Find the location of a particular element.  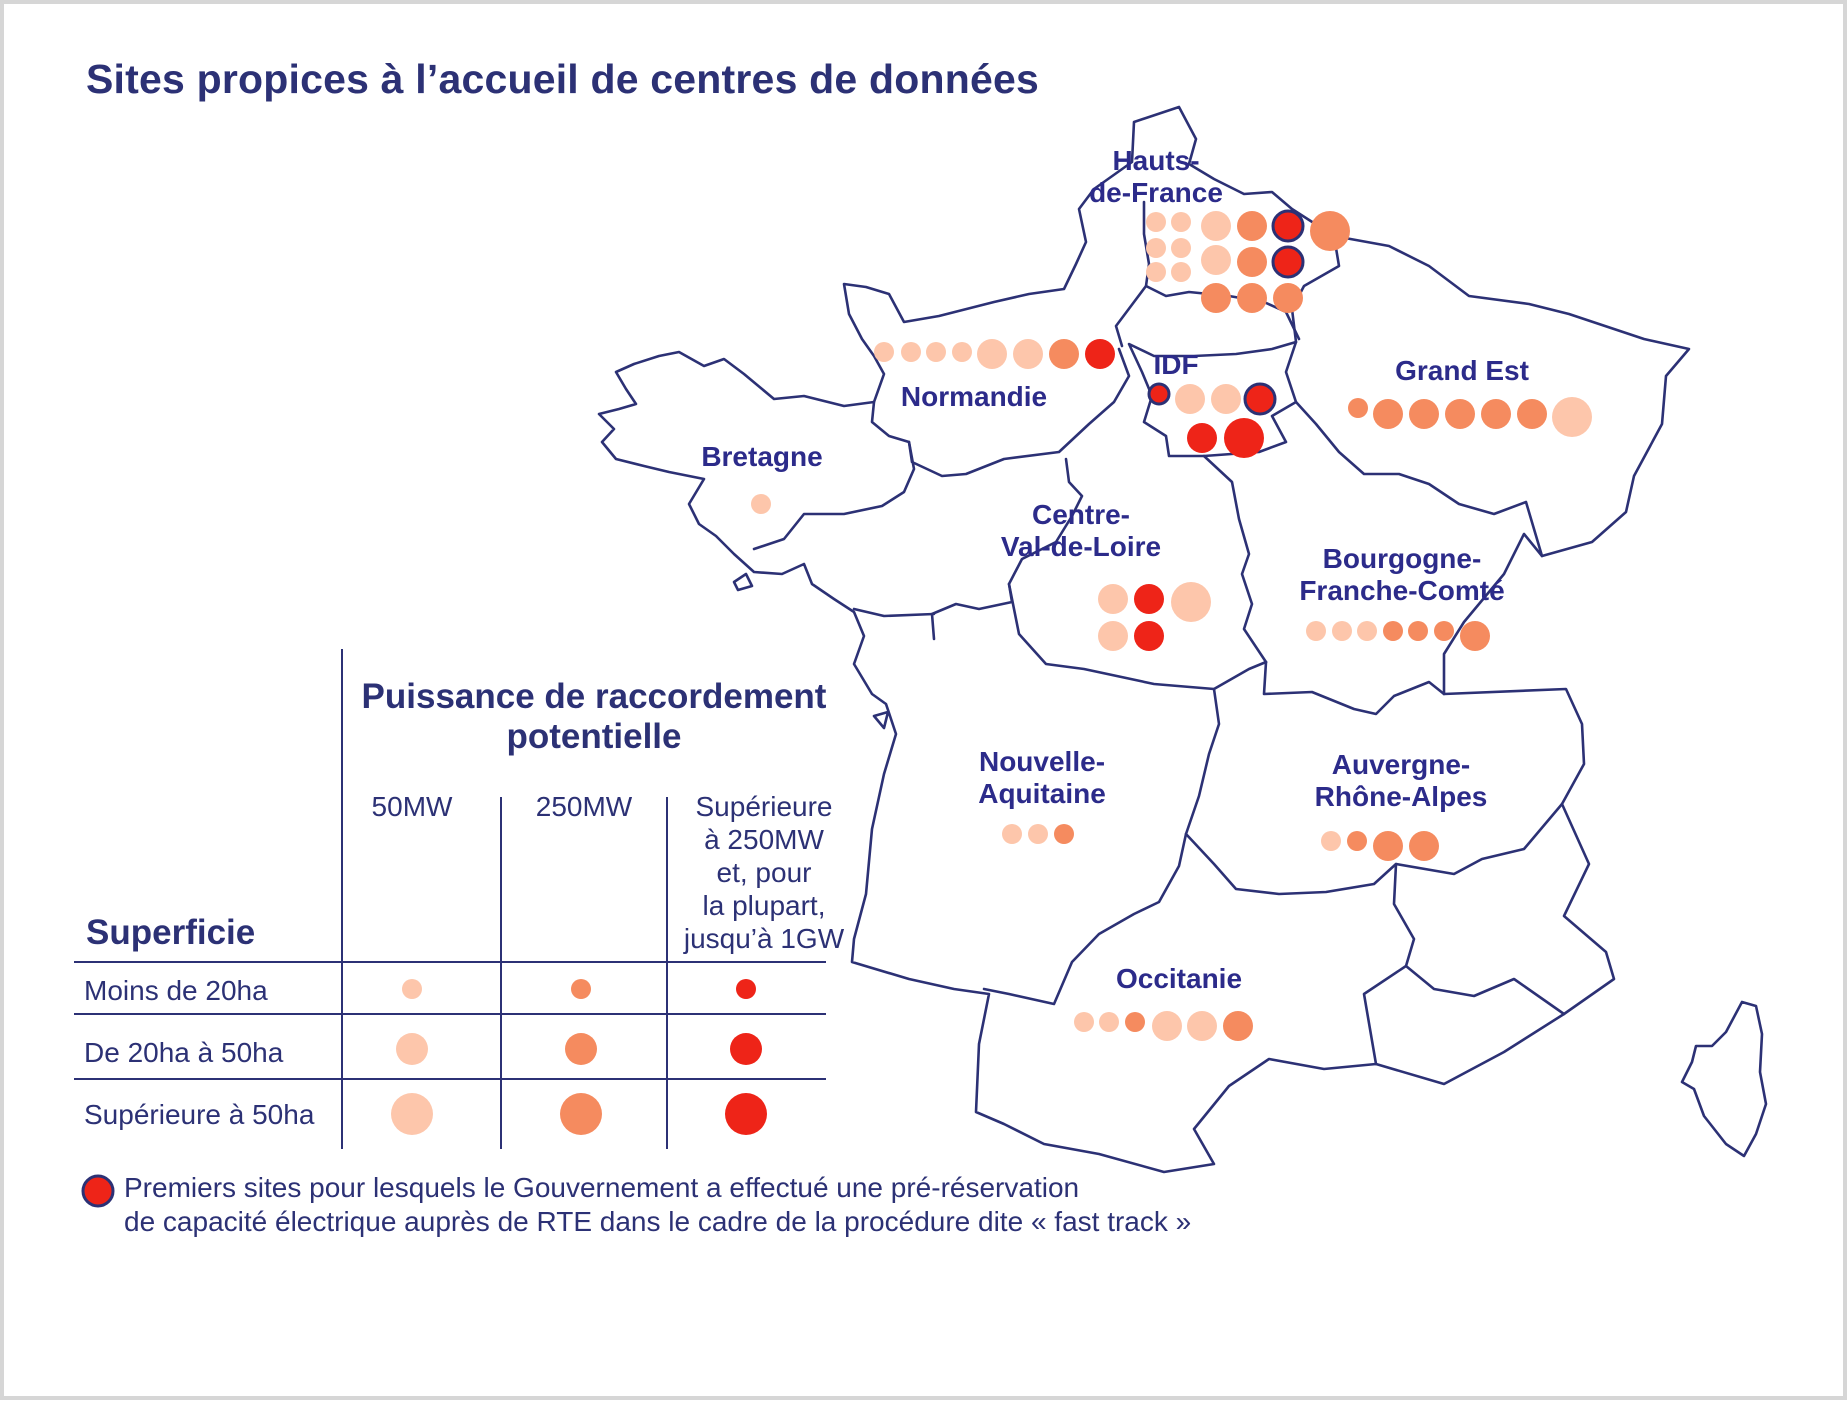

corsica-outline is located at coordinates (1724, 1079).